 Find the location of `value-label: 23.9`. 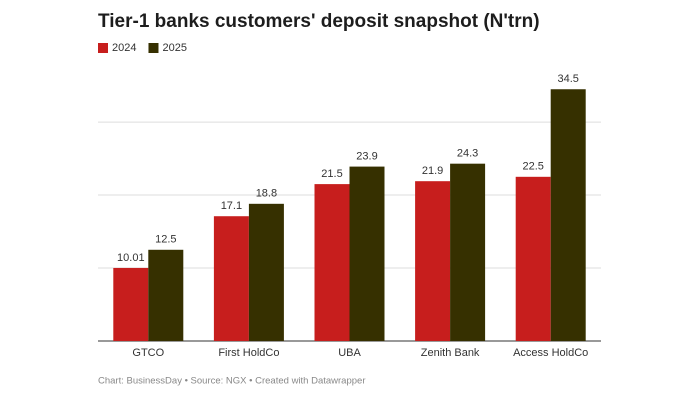

value-label: 23.9 is located at coordinates (366, 157).